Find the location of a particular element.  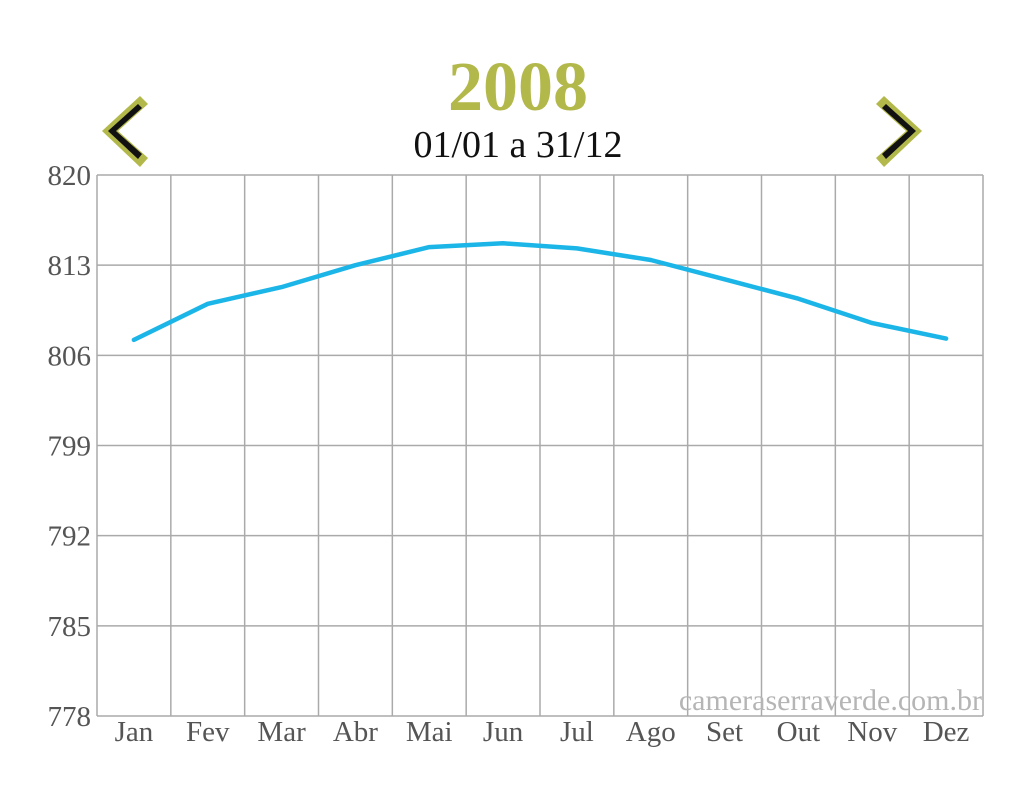

x-tick-label: Ago is located at coordinates (651, 732).